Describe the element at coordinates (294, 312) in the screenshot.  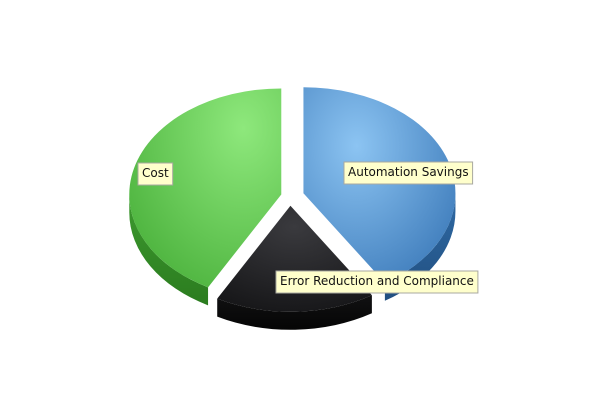
I see `slice-side-error-reduction-and-compliance` at that location.